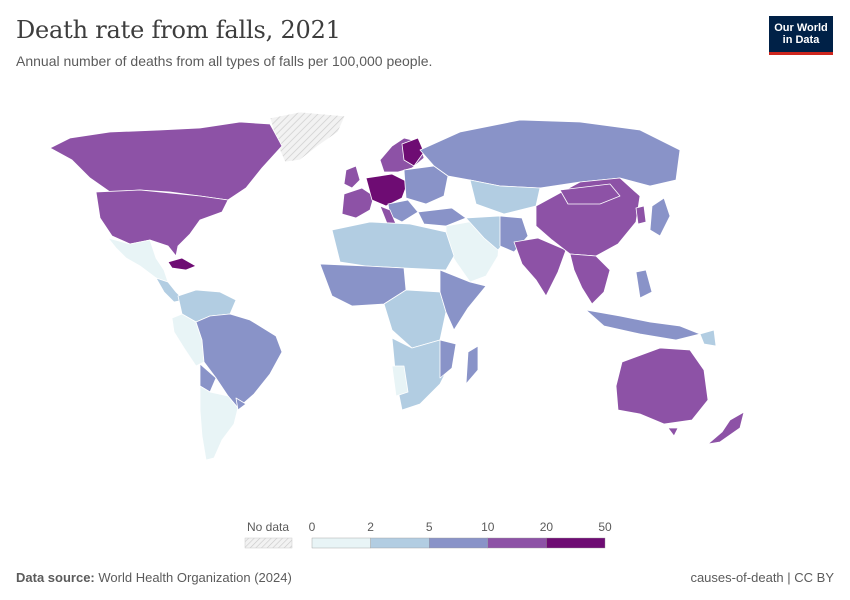 This screenshot has height=600, width=850. I want to click on legend-no-data-swatch, so click(268, 543).